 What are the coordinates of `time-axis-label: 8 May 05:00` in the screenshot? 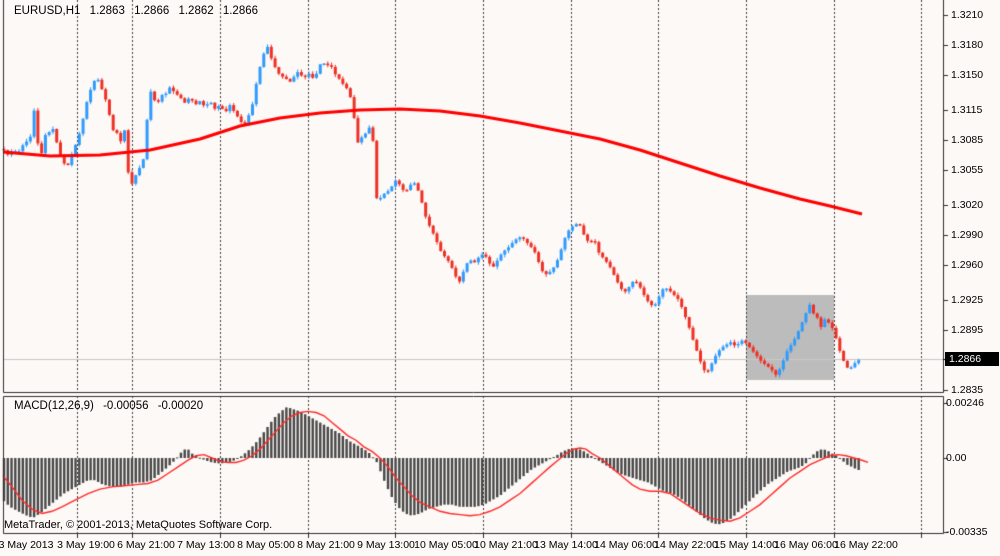 It's located at (266, 545).